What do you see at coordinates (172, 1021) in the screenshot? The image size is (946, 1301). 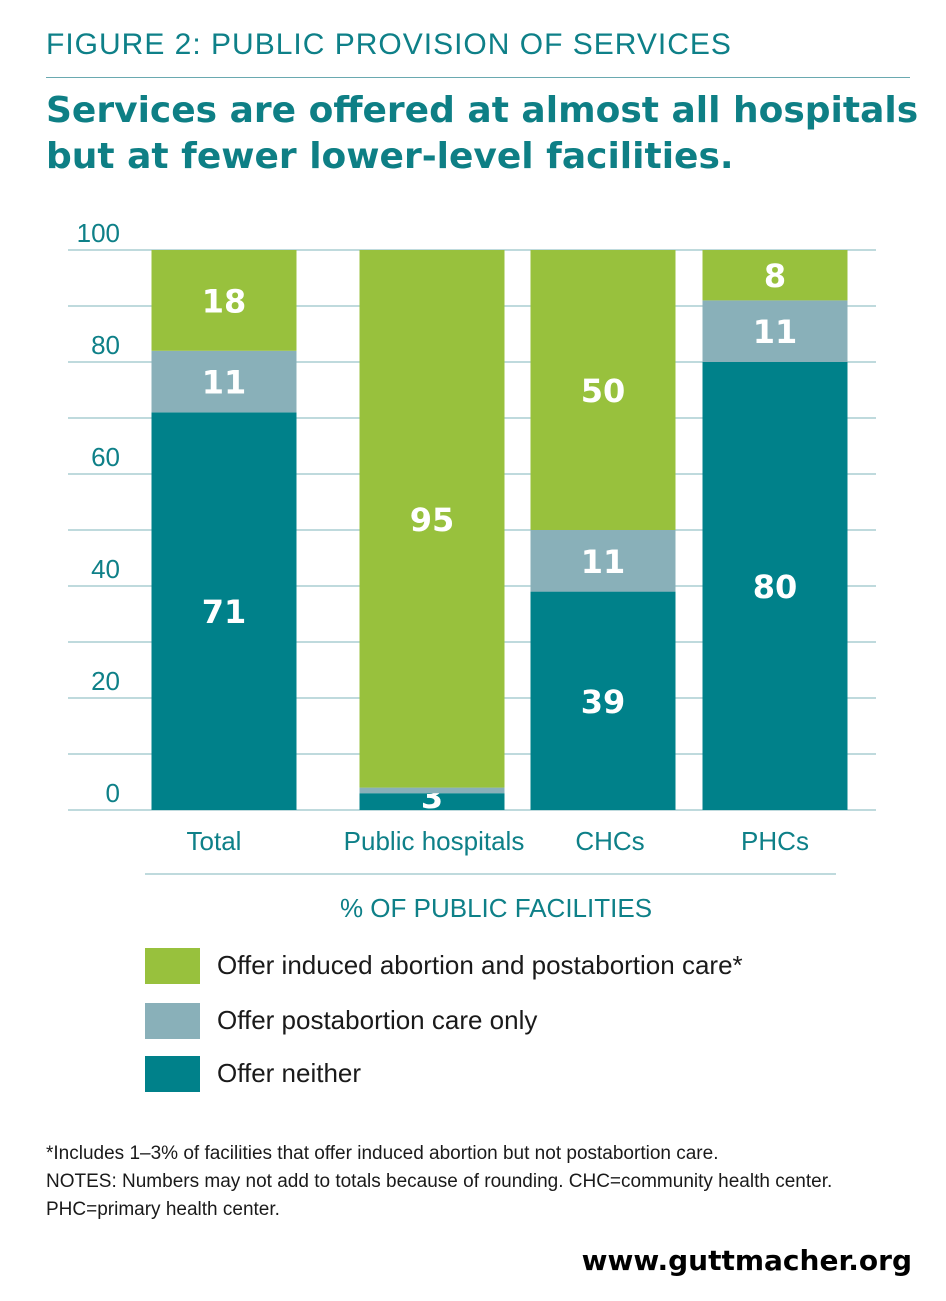 I see `legend-swatch-postabortion-only` at bounding box center [172, 1021].